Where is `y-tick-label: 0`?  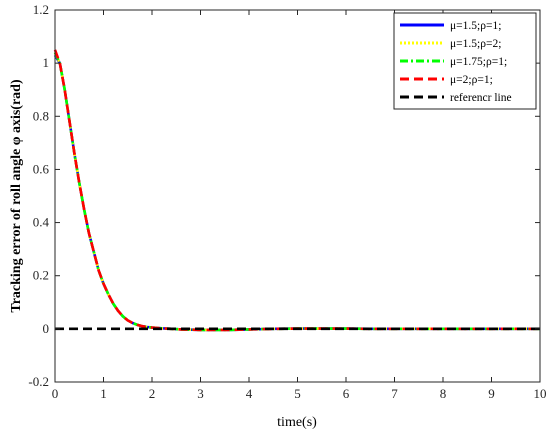
y-tick-label: 0 is located at coordinates (46, 328).